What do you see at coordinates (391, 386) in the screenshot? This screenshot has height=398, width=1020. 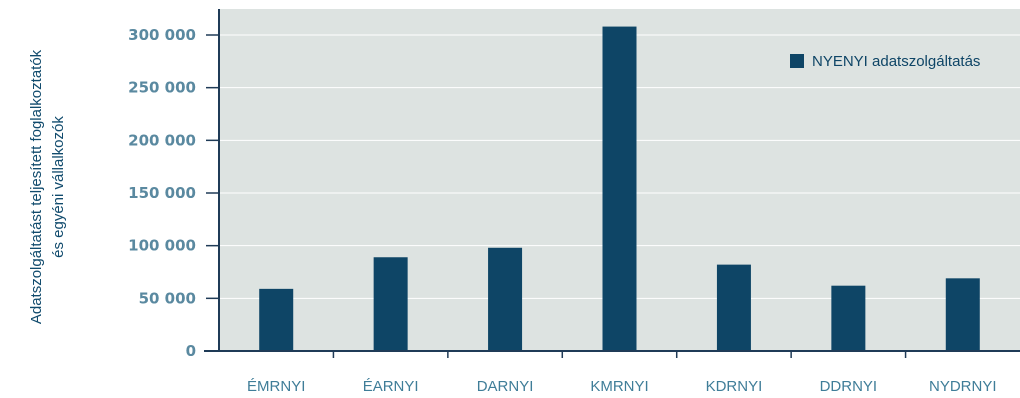 I see `x-tick-label: ÉARNYI` at bounding box center [391, 386].